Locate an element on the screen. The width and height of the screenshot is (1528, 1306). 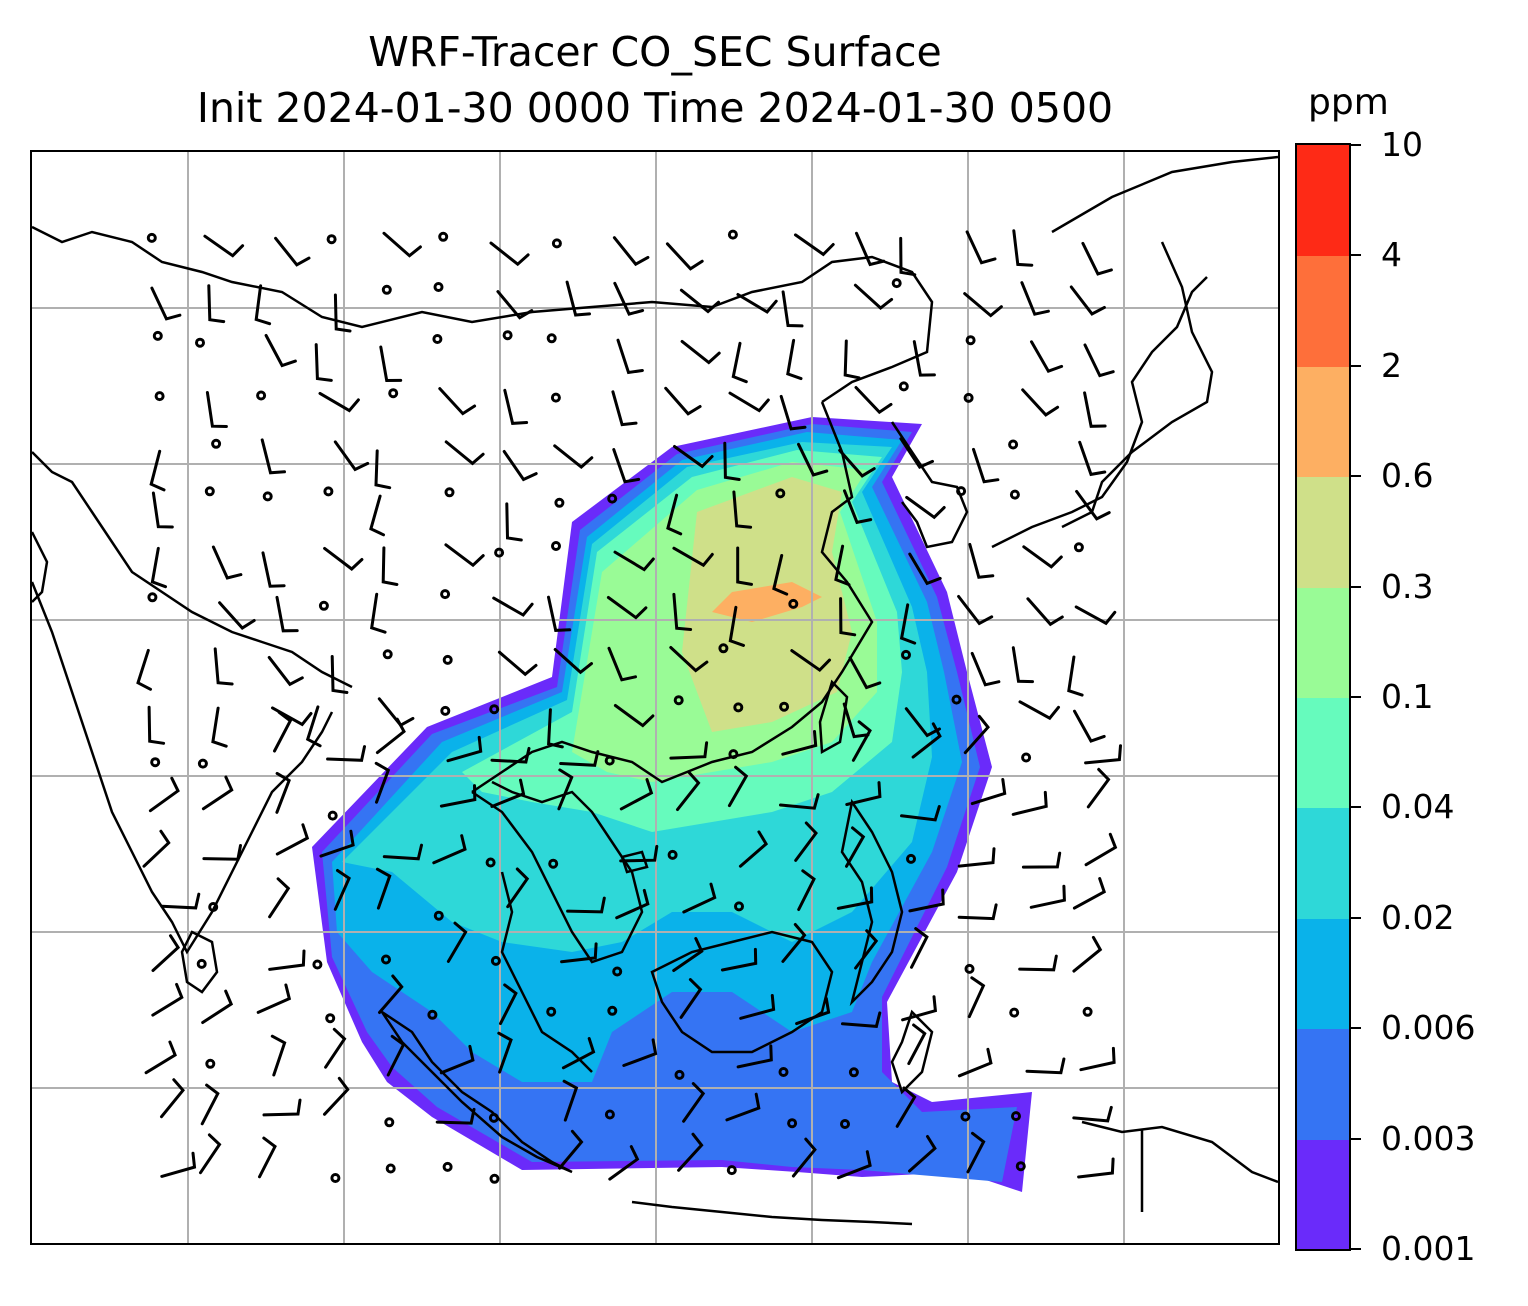
coastline-new-guinea is located at coordinates (1179, 1152).